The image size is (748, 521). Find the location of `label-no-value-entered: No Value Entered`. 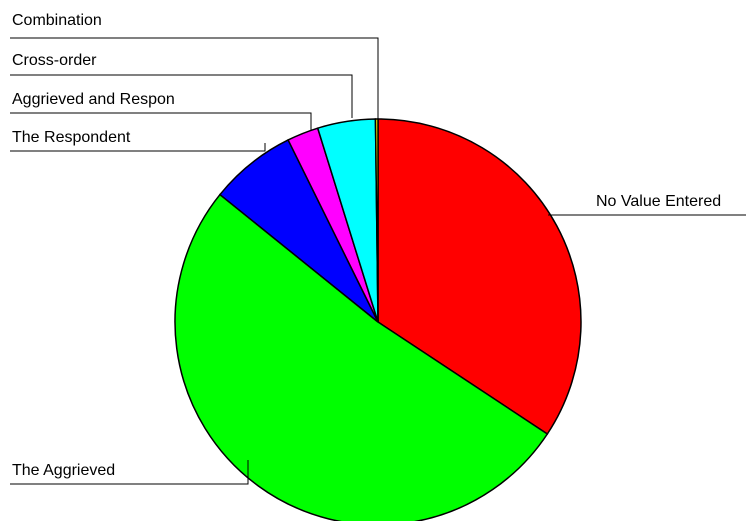

label-no-value-entered: No Value Entered is located at coordinates (658, 201).